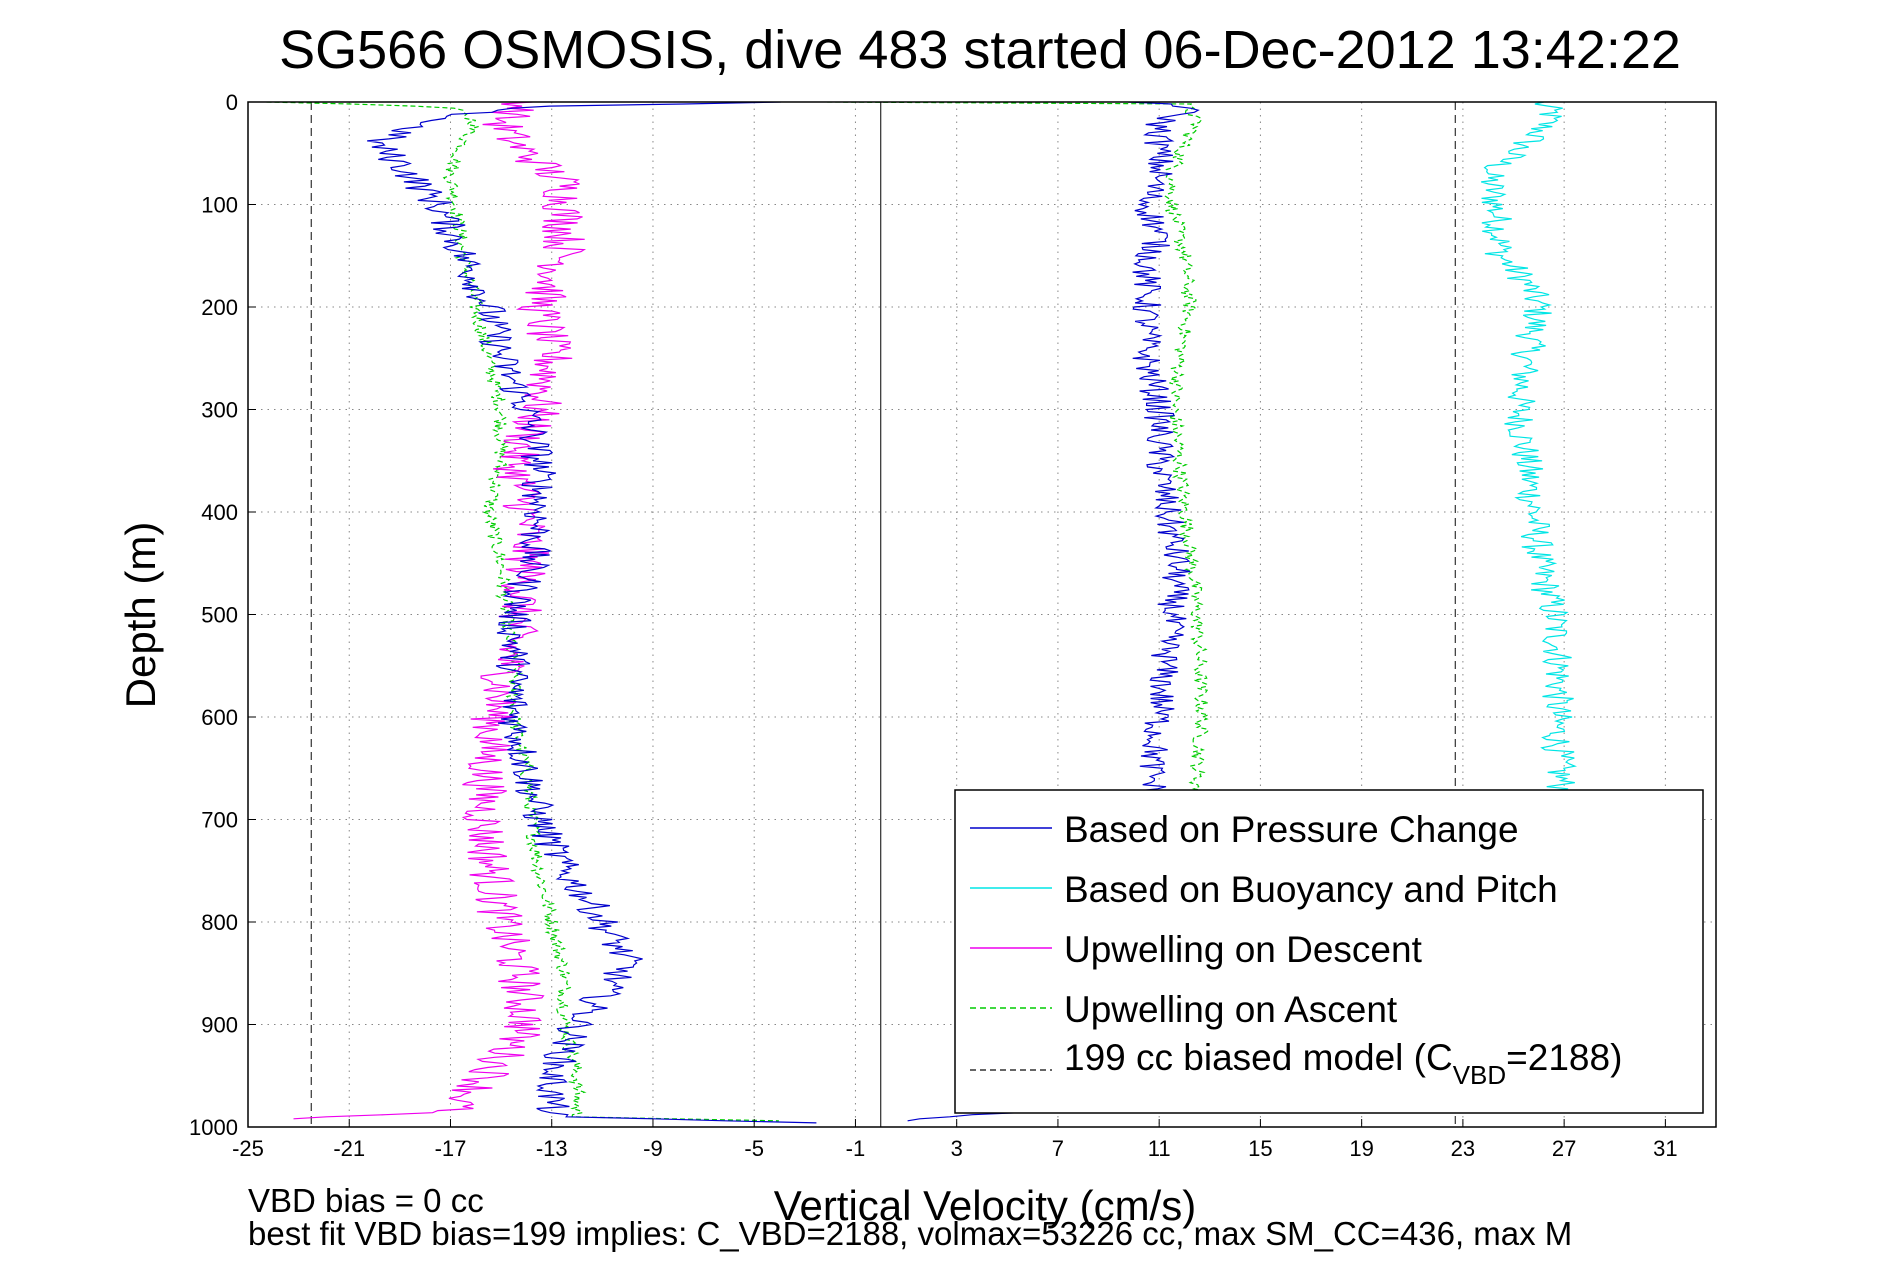 This screenshot has height=1262, width=1891. I want to click on x-tick-label: 27, so click(1564, 1148).